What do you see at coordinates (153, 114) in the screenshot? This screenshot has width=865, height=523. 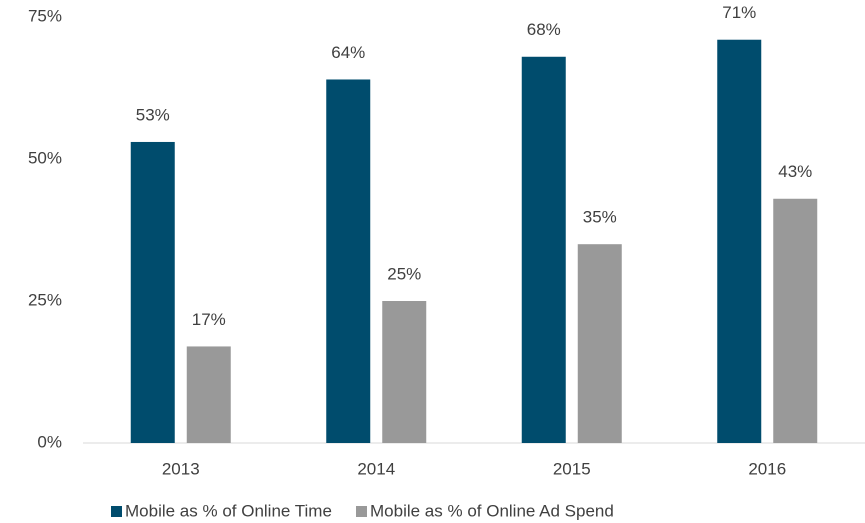 I see `value-label: 53%` at bounding box center [153, 114].